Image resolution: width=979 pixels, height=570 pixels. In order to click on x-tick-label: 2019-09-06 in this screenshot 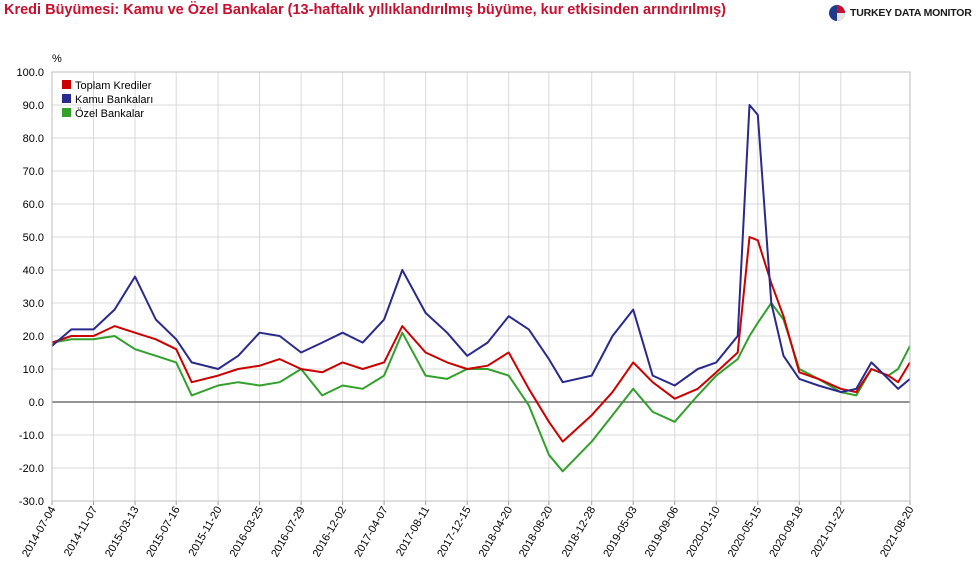, I will do `click(662, 532)`.